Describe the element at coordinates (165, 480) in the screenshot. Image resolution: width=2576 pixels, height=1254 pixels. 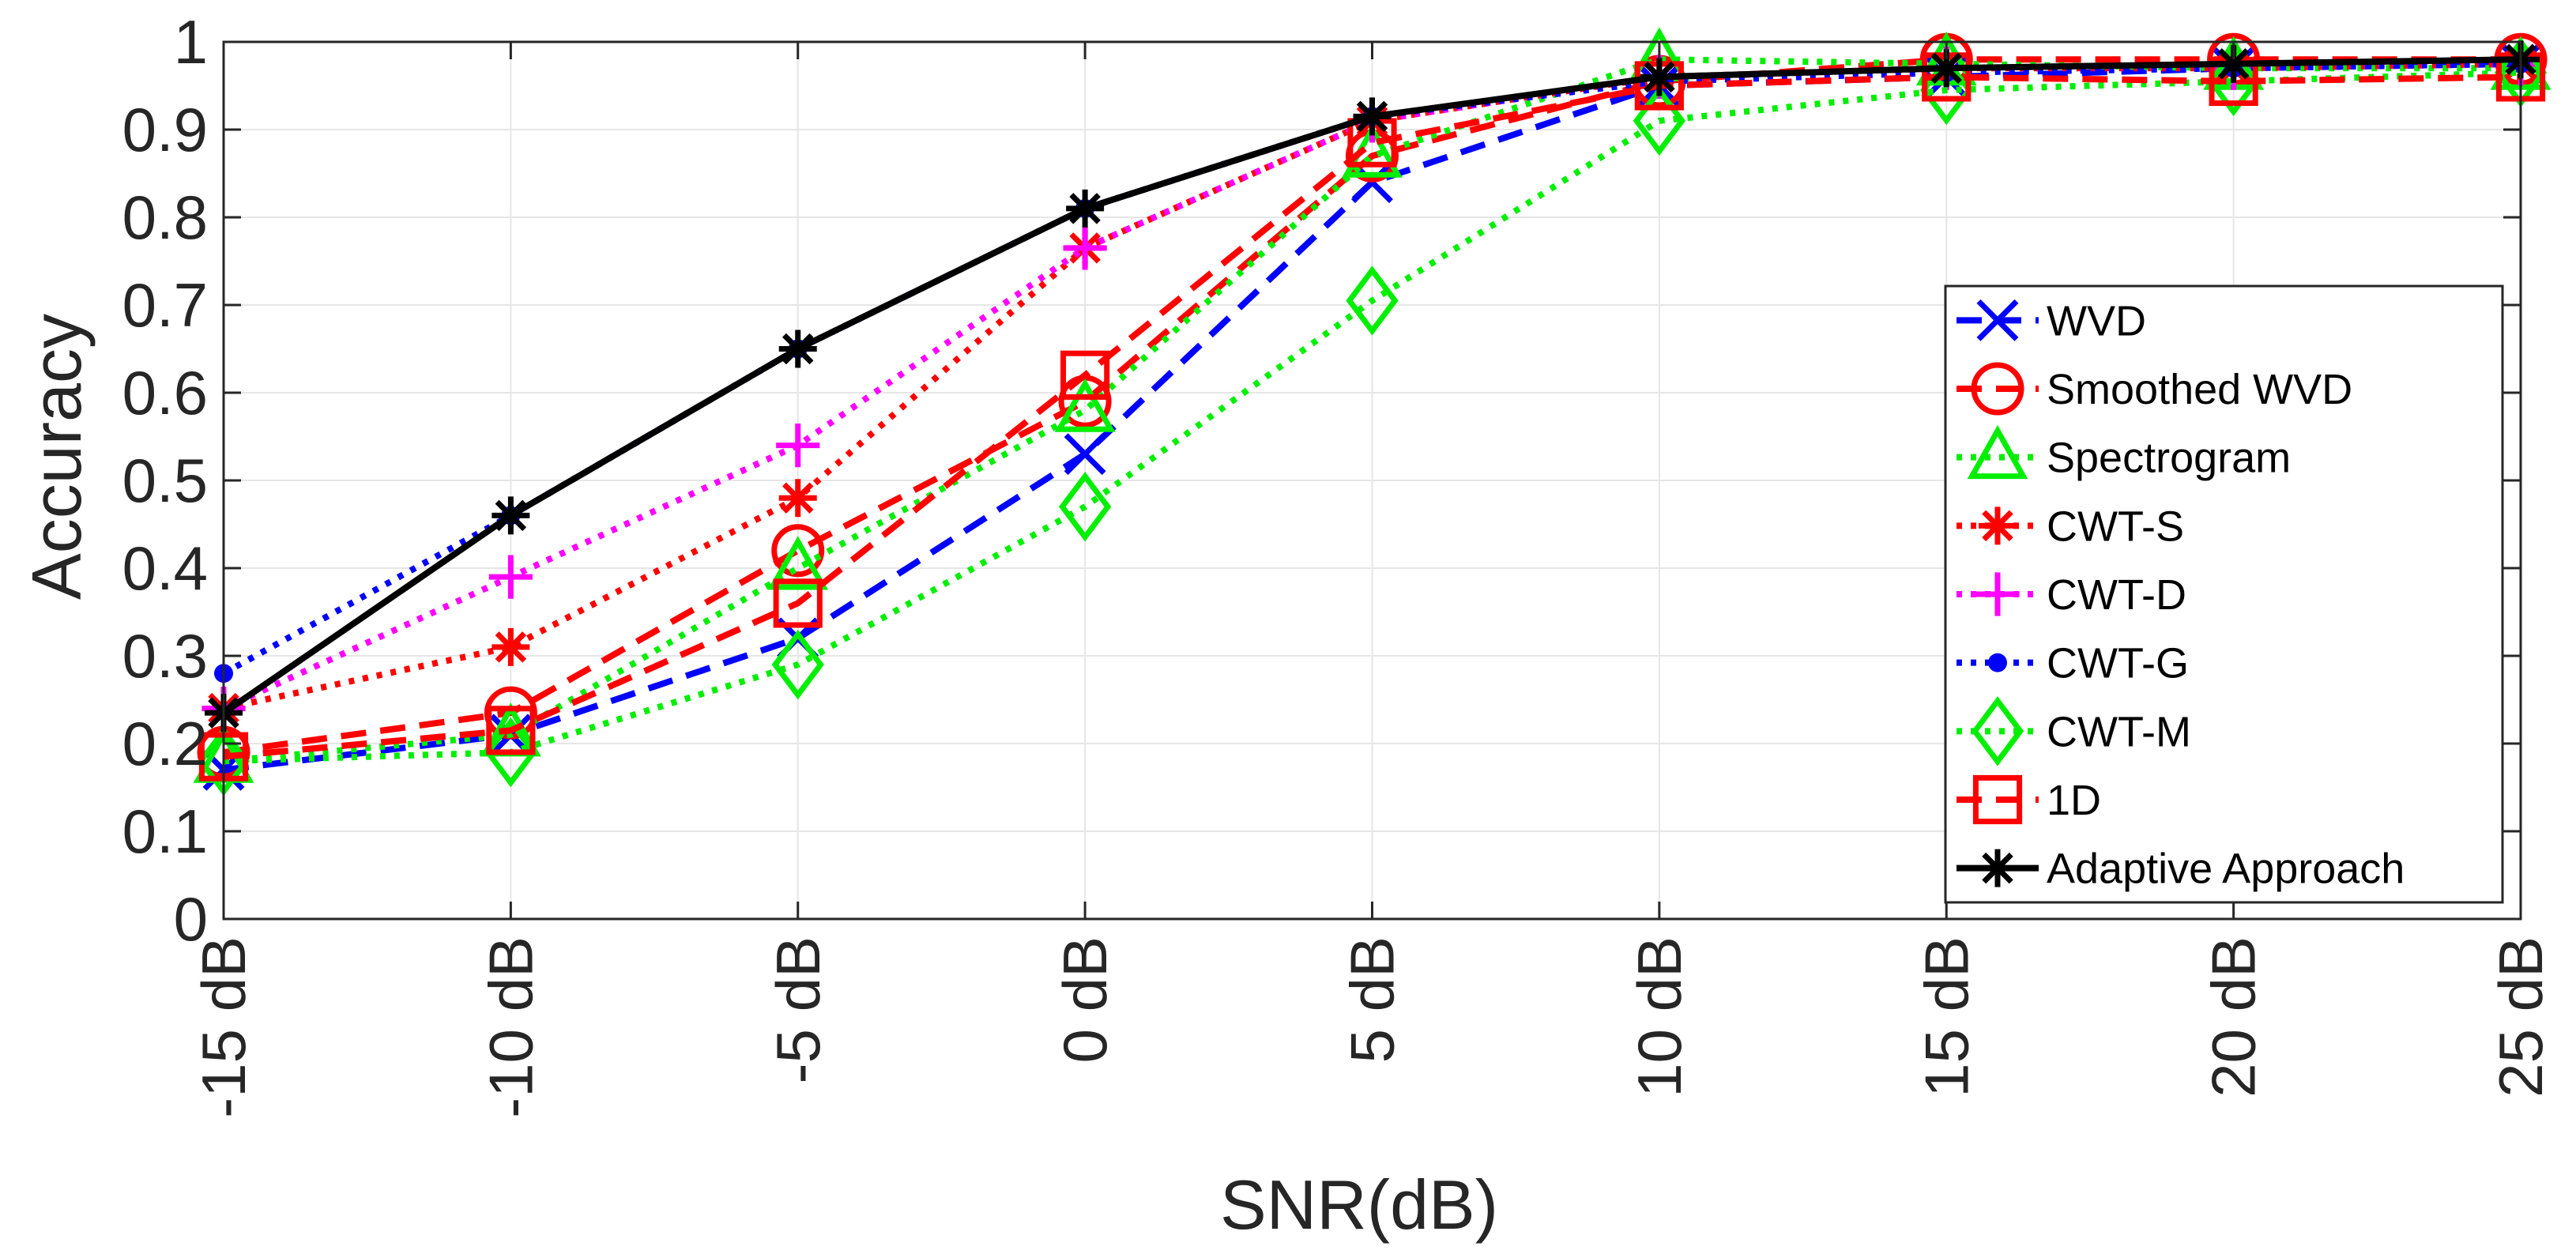
I see `y-tick-label: 0.5` at that location.